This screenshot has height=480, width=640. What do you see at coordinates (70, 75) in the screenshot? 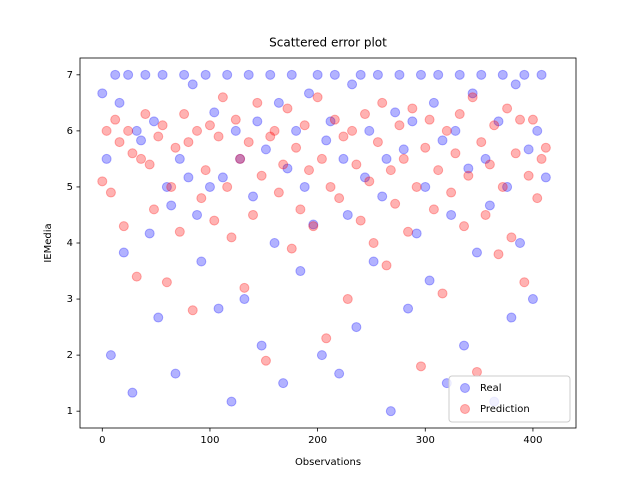
I see `y-tick-label: 7` at bounding box center [70, 75].